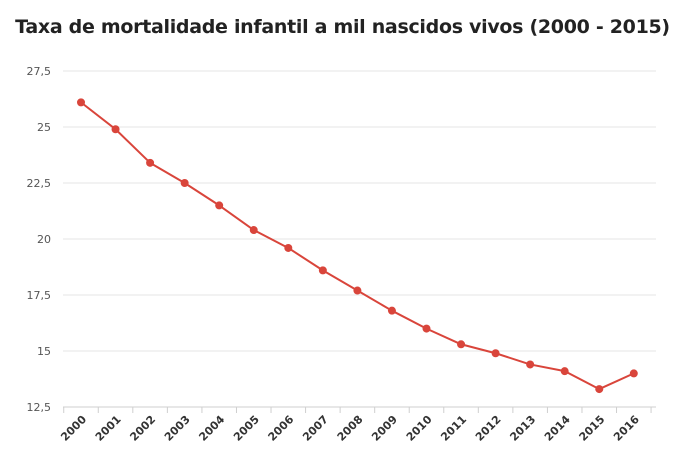  I want to click on y-tick-label: 12,5, so click(39, 407).